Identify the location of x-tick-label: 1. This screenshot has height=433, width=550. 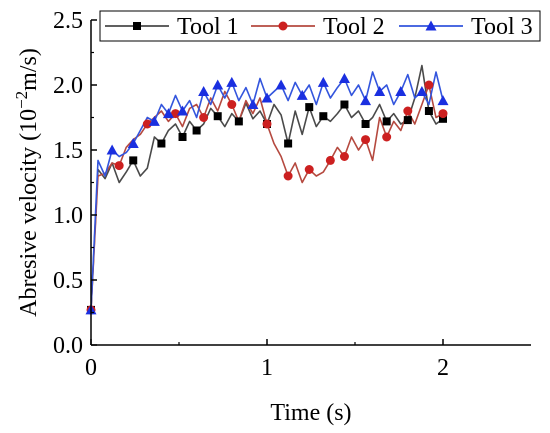
(267, 368).